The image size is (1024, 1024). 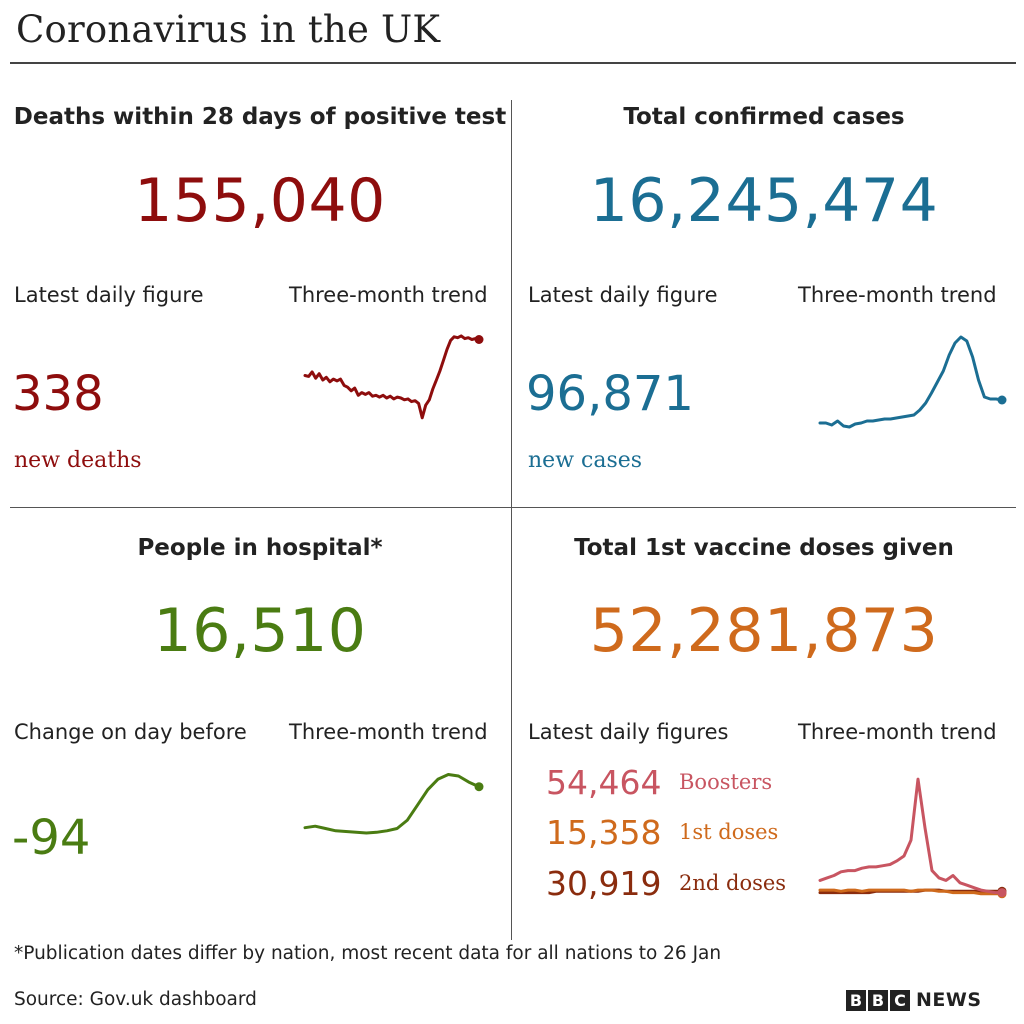 What do you see at coordinates (726, 782) in the screenshot?
I see `boosters-label: Boosters` at bounding box center [726, 782].